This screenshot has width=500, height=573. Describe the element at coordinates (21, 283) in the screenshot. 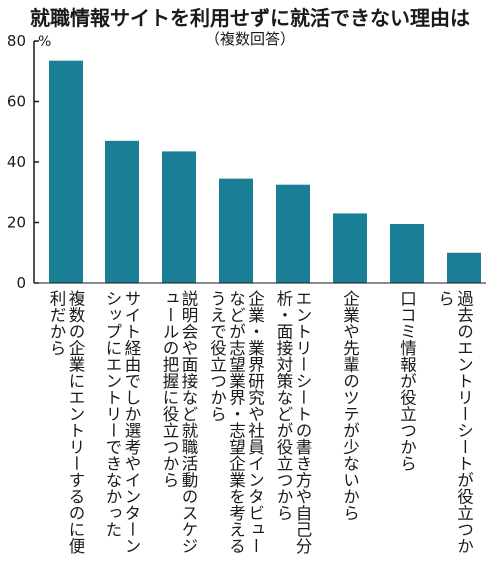

I see `y-tick-label: 0` at that location.